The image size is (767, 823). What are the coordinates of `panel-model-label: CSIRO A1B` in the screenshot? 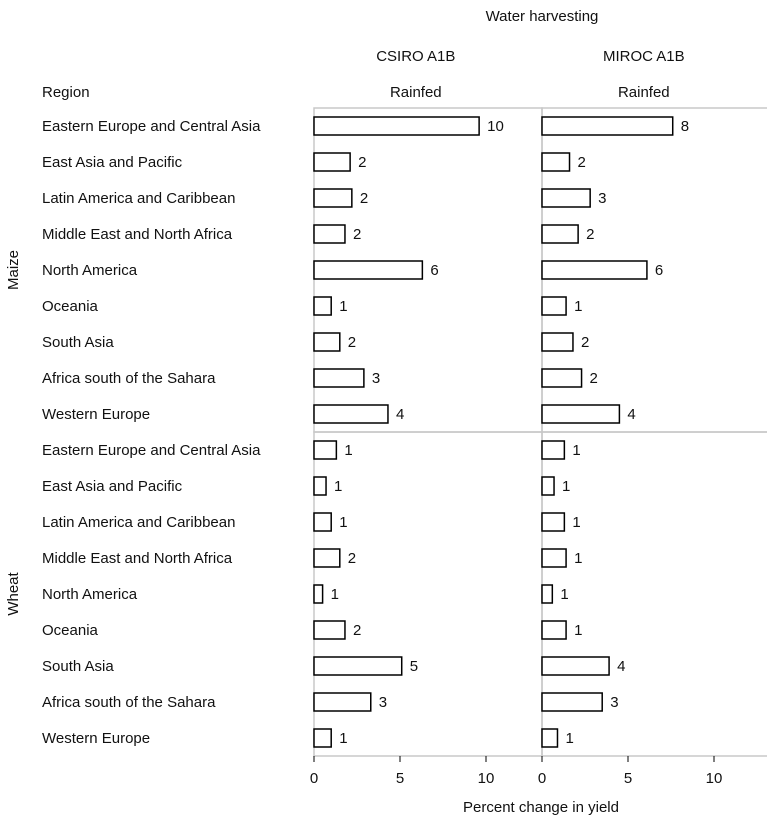 It's located at (415, 56).